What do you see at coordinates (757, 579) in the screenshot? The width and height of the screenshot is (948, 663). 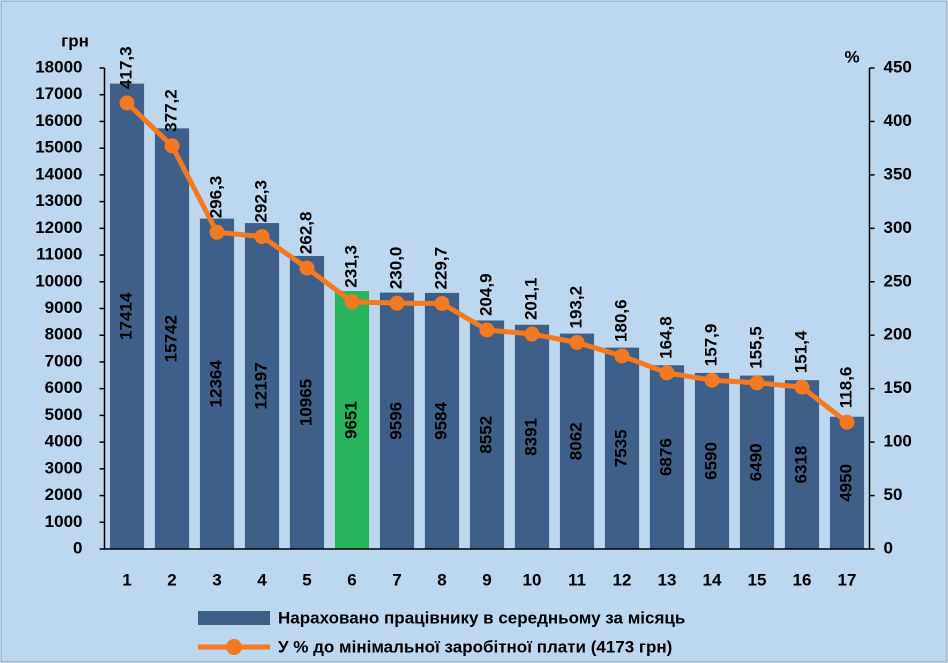 I see `x-tick-label: 15` at bounding box center [757, 579].